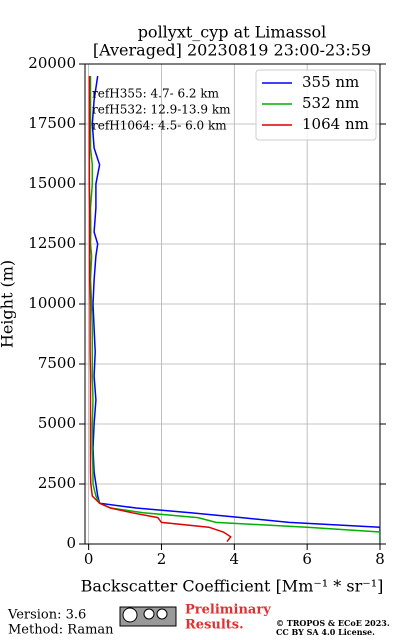  I want to click on legend-label: 532 nm, so click(330, 103).